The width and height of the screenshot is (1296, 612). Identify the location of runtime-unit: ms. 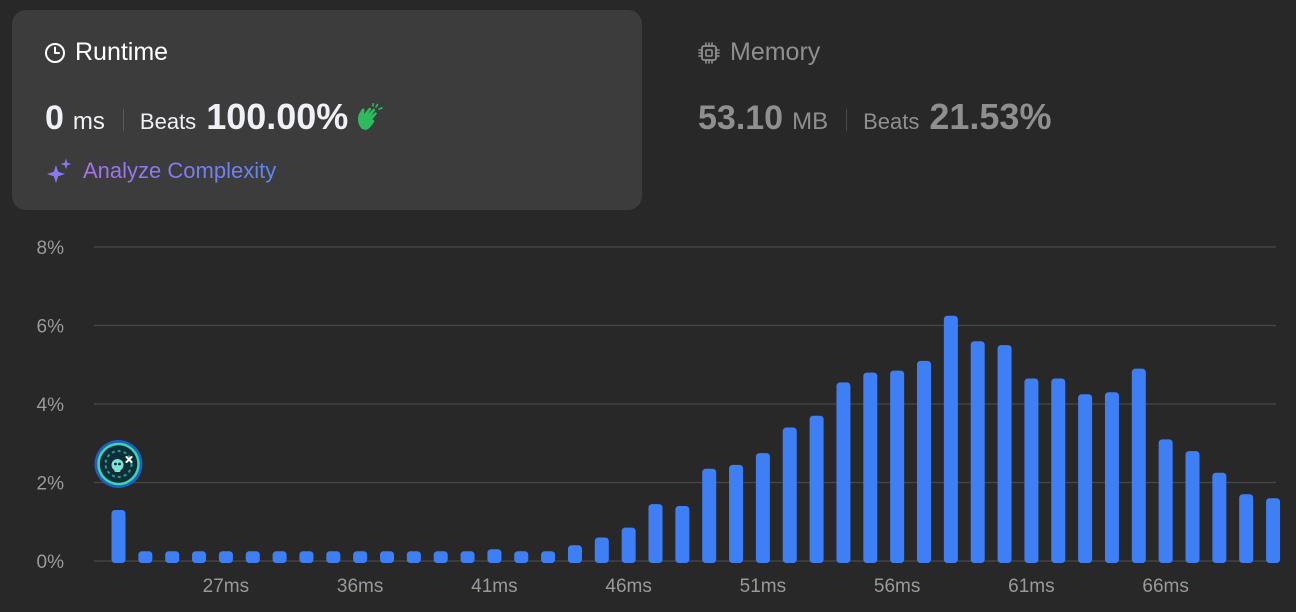
(88, 121).